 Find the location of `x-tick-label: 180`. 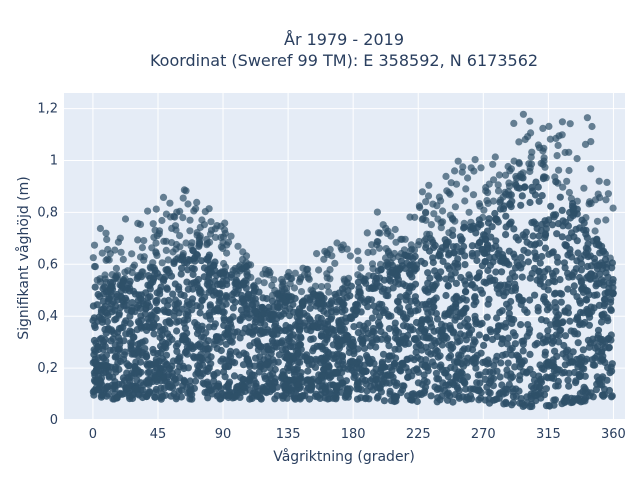

x-tick-label: 180 is located at coordinates (353, 434).